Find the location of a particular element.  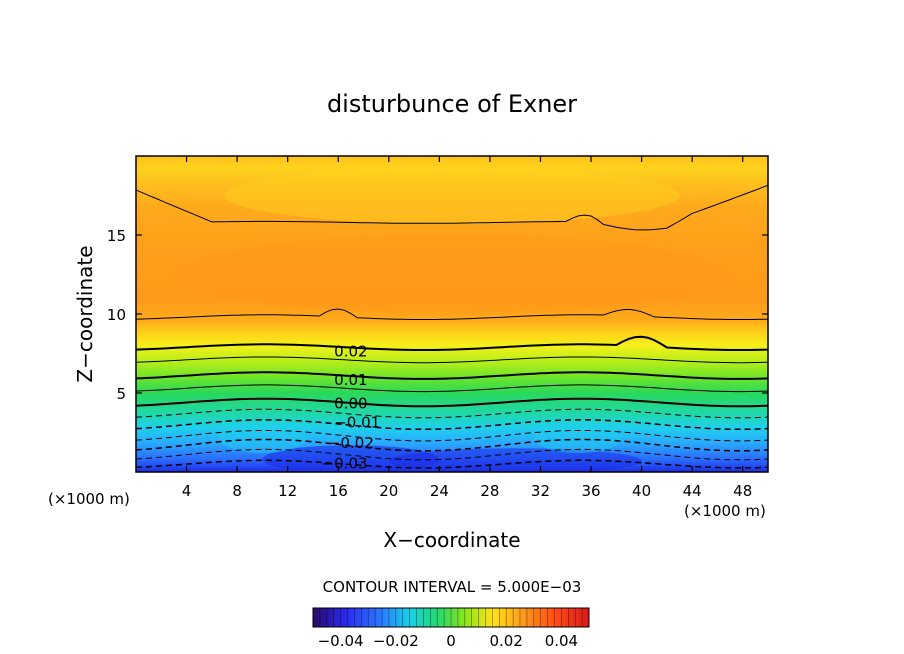

x-tick-label-1: 8 is located at coordinates (237, 491).